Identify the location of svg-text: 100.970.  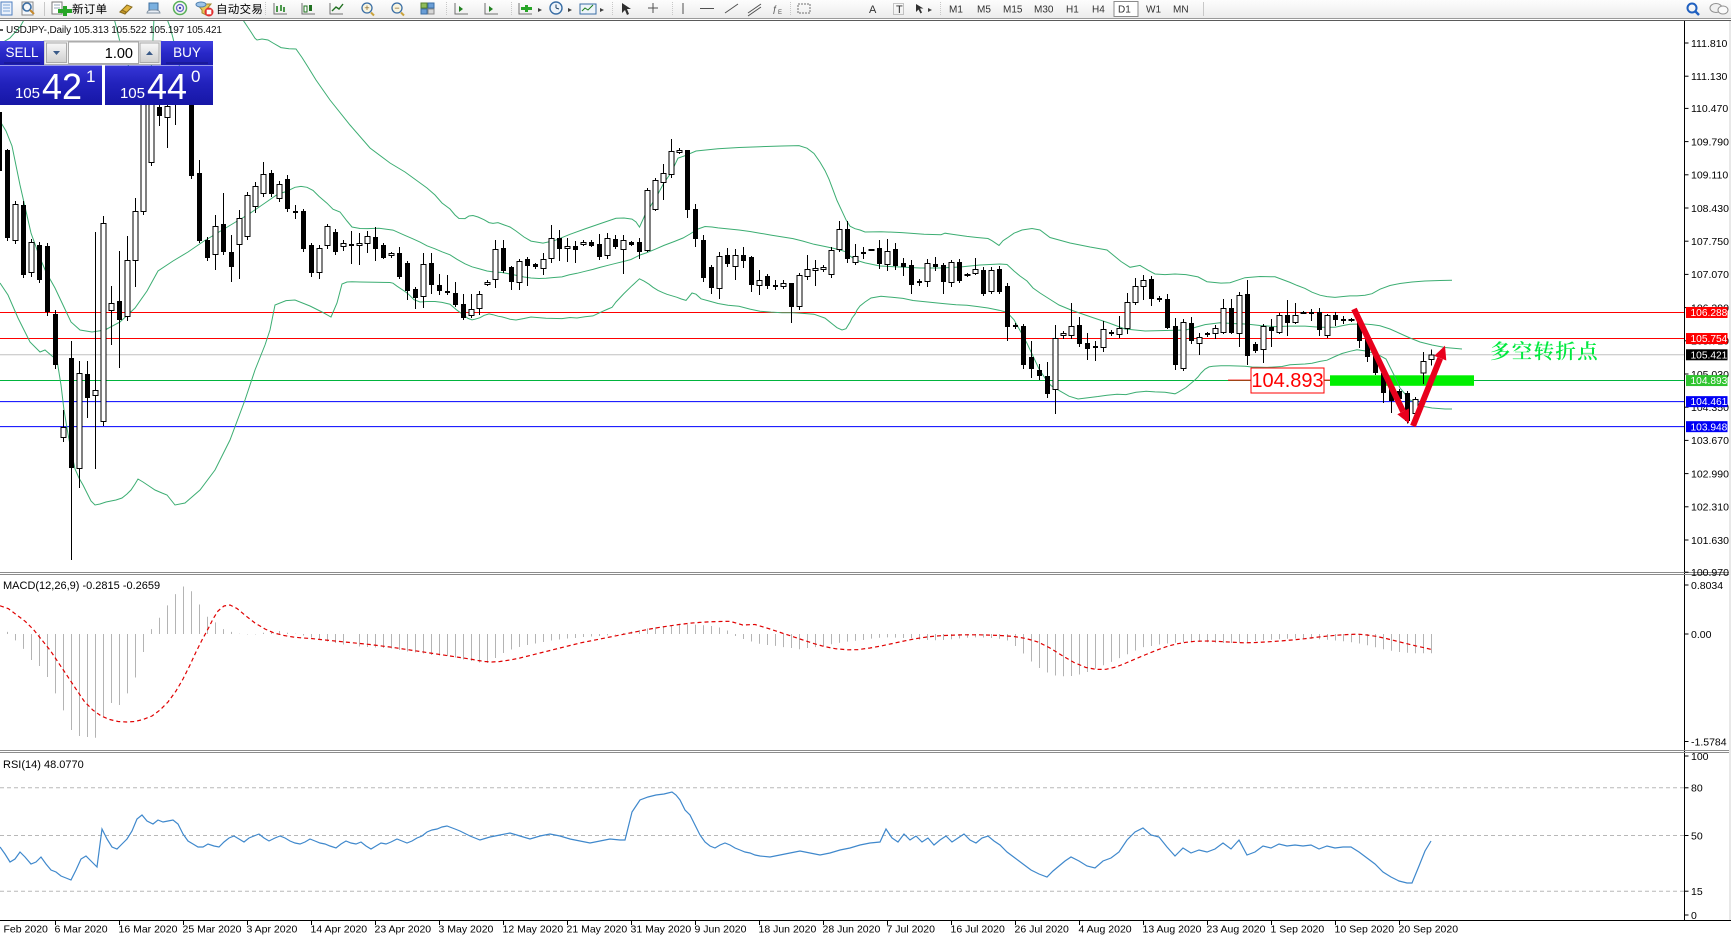
(1710, 573).